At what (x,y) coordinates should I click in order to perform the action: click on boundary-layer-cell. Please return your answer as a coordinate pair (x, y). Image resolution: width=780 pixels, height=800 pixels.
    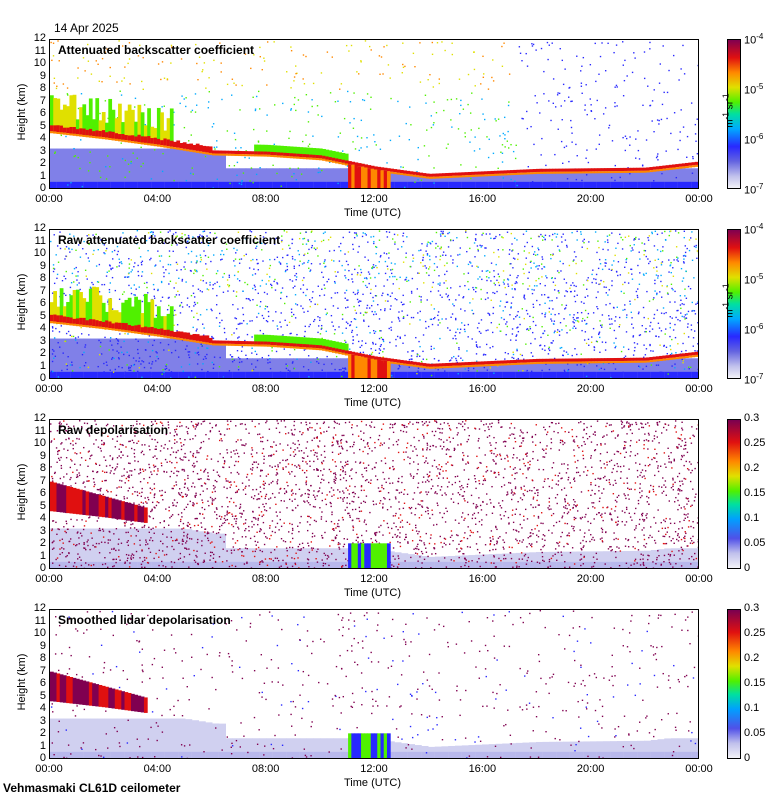
    Looking at the image, I should click on (94, 168).